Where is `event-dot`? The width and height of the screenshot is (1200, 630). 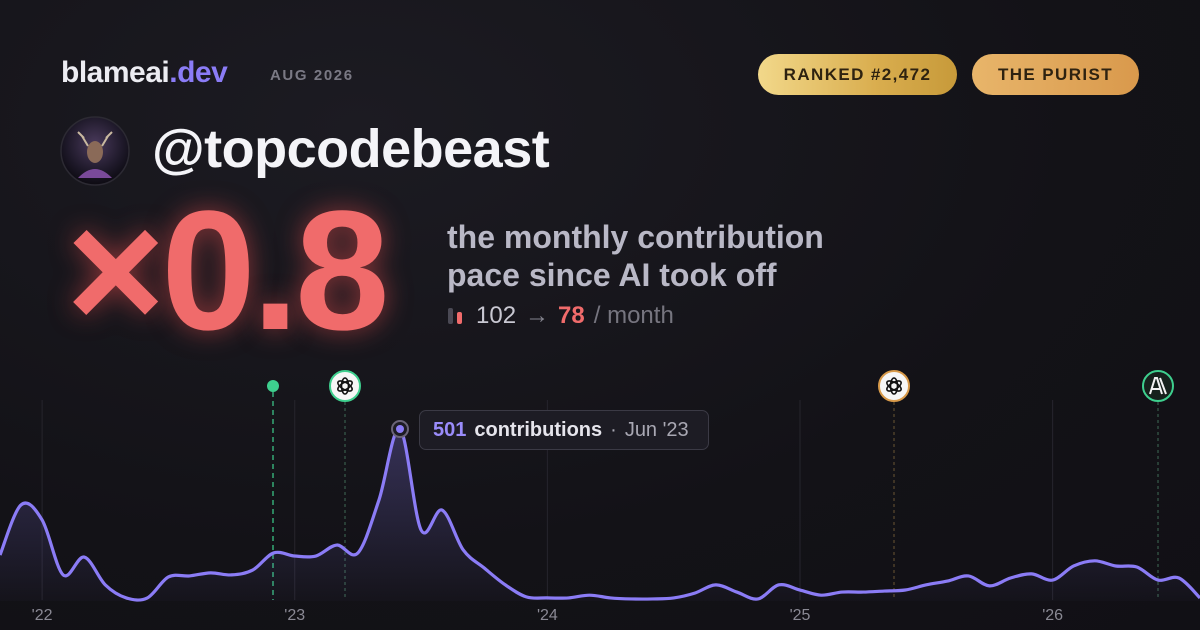
event-dot is located at coordinates (273, 386).